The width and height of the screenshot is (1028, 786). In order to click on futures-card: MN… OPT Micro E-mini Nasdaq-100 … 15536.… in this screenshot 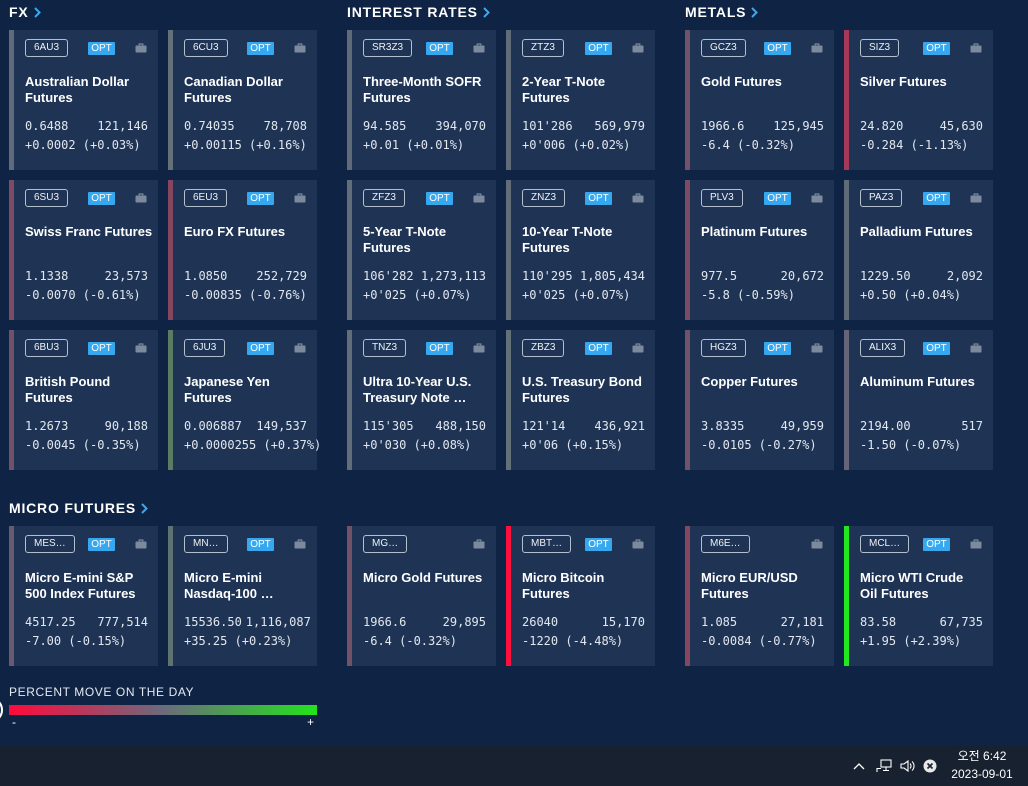, I will do `click(242, 596)`.